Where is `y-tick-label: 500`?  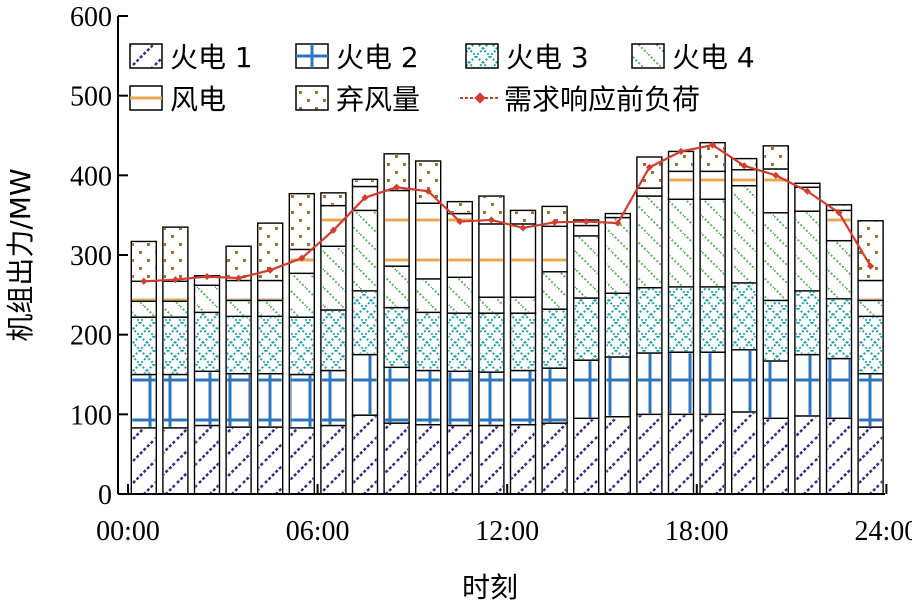 y-tick-label: 500 is located at coordinates (91, 97).